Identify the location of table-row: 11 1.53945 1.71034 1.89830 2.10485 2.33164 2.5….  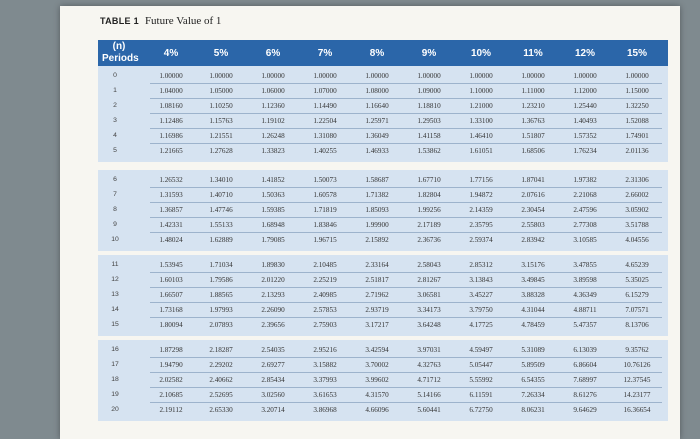
(383, 265).